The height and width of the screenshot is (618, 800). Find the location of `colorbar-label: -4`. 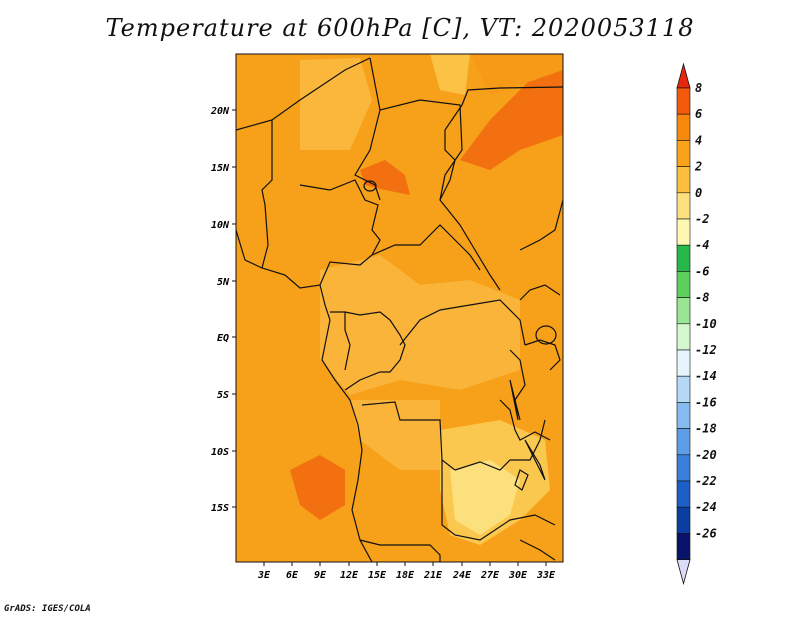

colorbar-label: -4 is located at coordinates (702, 245).